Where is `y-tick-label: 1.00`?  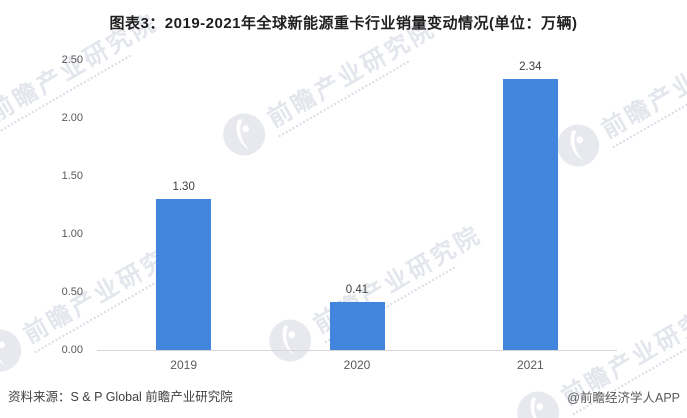 y-tick-label: 1.00 is located at coordinates (72, 234).